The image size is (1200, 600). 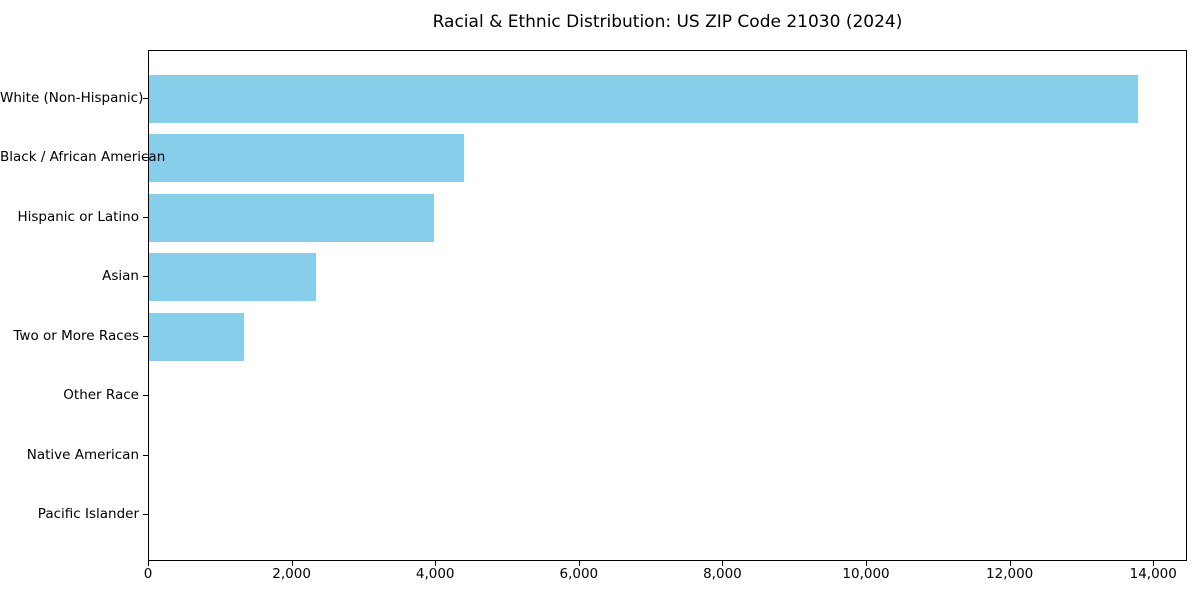 I want to click on x-tick-label: 14,000, so click(x=1153, y=574).